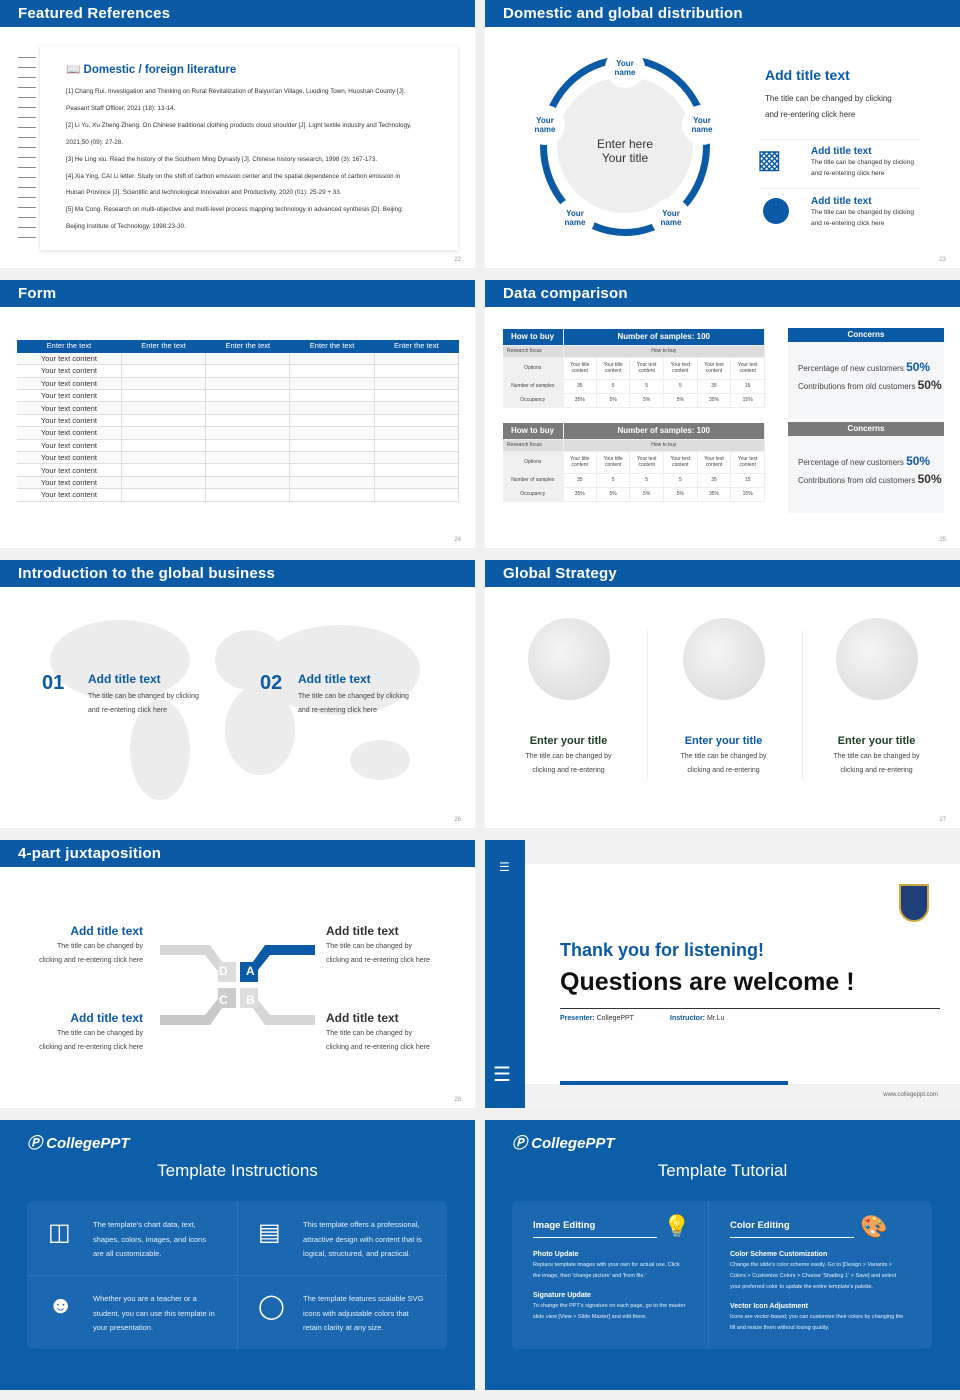 This screenshot has width=960, height=1400. I want to click on questions-heading: Questions are welcome !, so click(707, 982).